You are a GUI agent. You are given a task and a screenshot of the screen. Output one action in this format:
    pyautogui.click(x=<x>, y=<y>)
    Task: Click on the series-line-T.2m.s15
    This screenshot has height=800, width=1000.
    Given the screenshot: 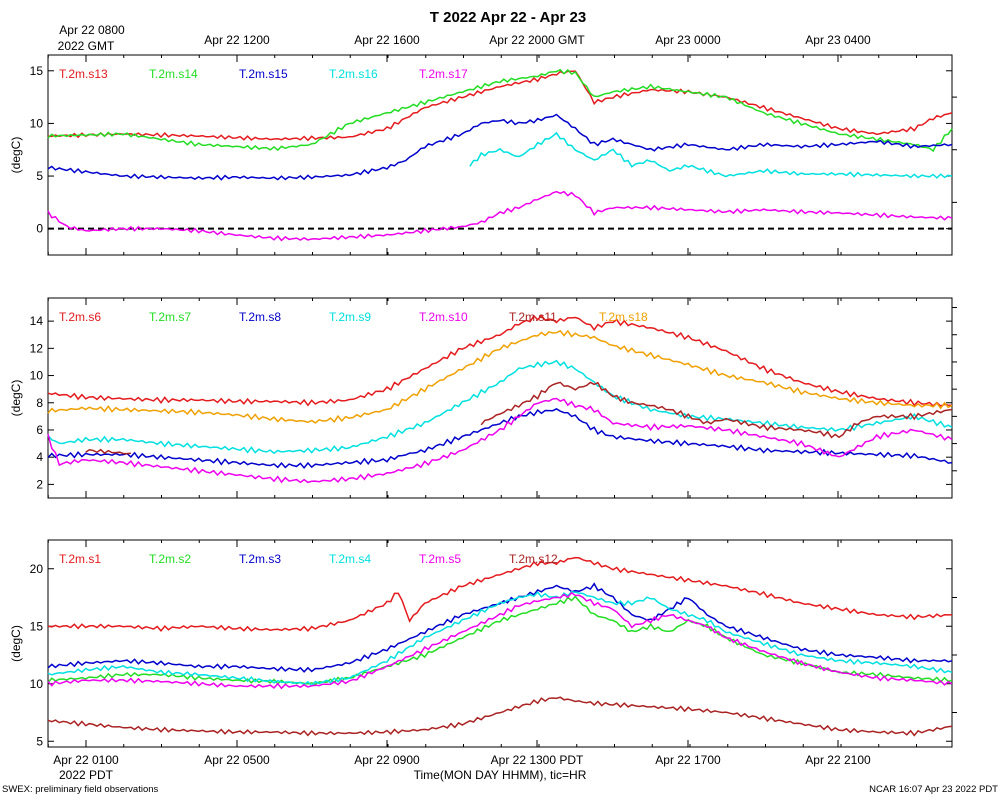 What is the action you would take?
    pyautogui.click(x=500, y=147)
    